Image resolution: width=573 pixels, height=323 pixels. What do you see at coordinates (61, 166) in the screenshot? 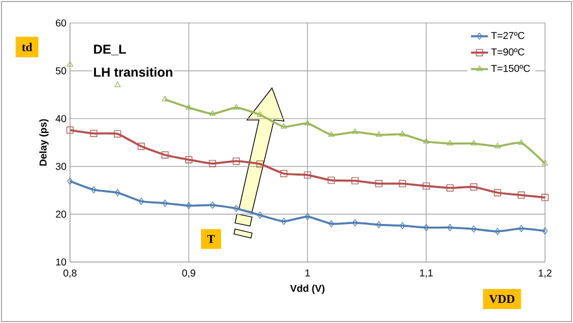
I see `y-tick-label: 30` at bounding box center [61, 166].